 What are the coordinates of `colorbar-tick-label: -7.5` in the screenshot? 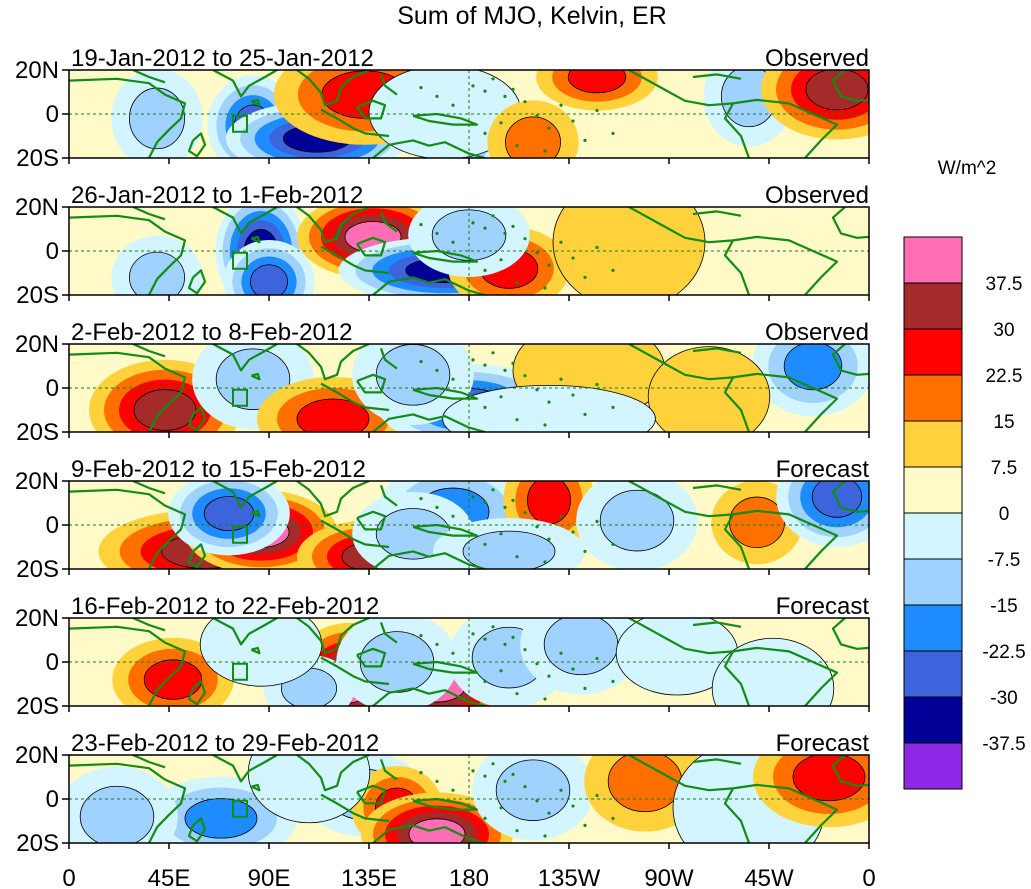 It's located at (1004, 560).